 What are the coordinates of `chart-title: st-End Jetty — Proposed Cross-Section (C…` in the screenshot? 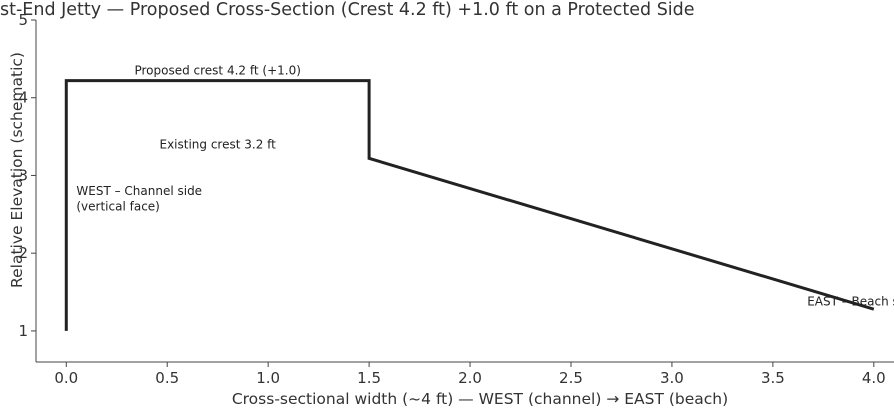 It's located at (347, 10).